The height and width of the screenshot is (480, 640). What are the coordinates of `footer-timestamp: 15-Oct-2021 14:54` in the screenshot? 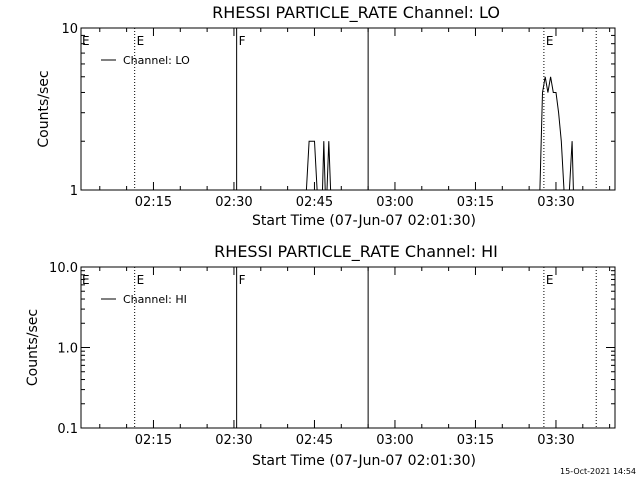 It's located at (598, 471).